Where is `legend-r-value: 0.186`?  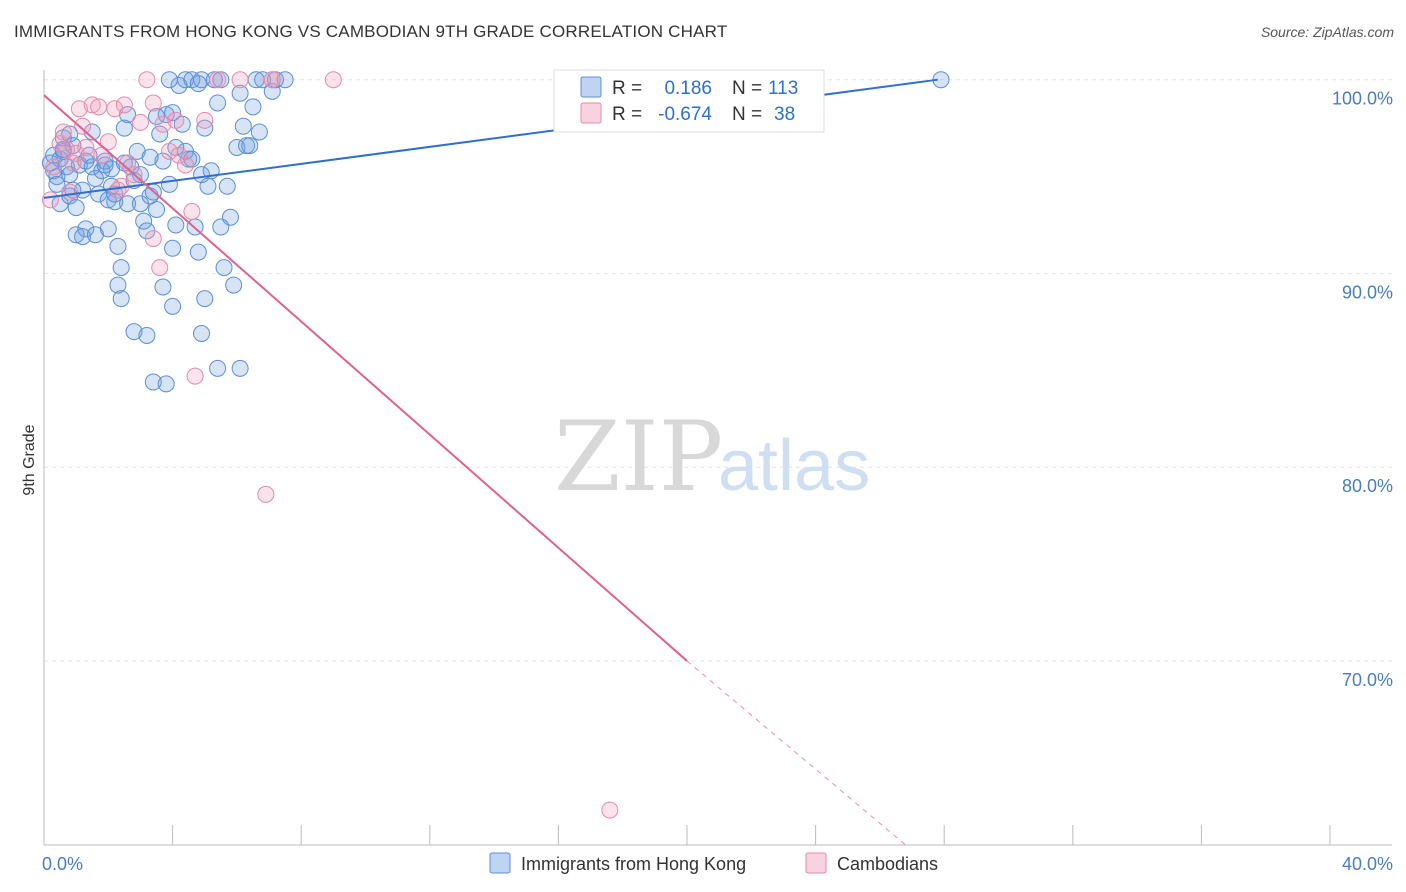 legend-r-value: 0.186 is located at coordinates (688, 88).